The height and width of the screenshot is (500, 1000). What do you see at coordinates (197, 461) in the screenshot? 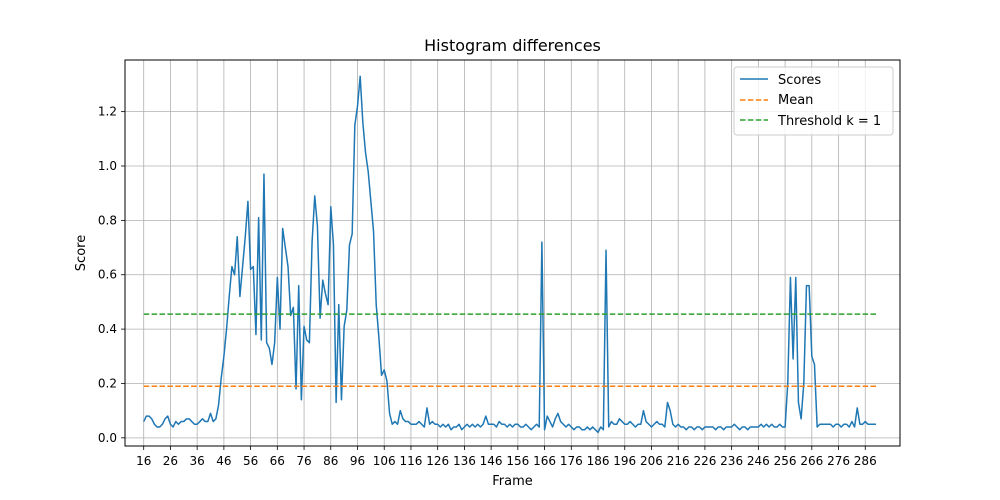
I see `x-tick-label: 36` at bounding box center [197, 461].